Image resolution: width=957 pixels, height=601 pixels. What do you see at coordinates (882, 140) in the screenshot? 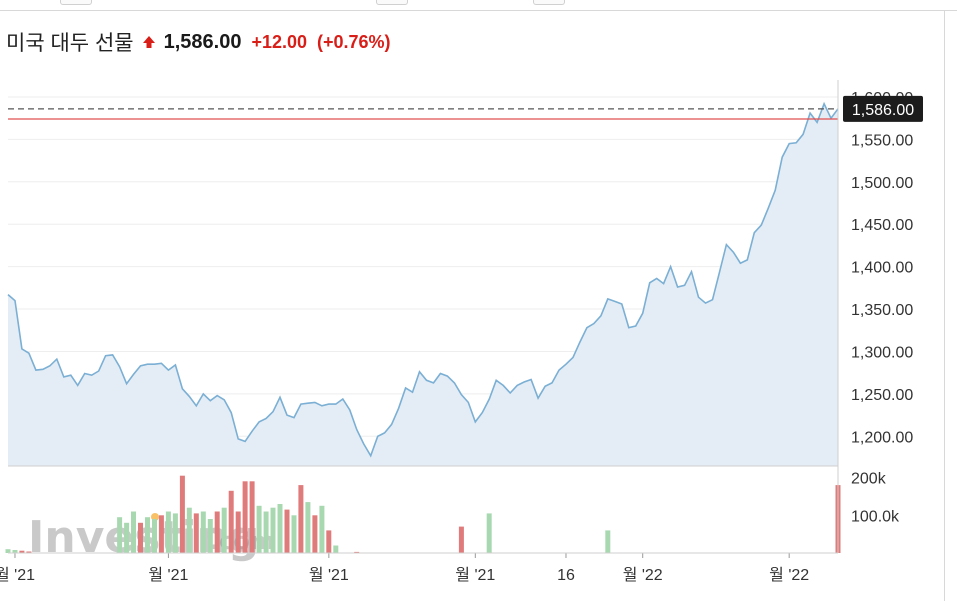
I see `y-tick-label: 1,550.00` at bounding box center [882, 140].